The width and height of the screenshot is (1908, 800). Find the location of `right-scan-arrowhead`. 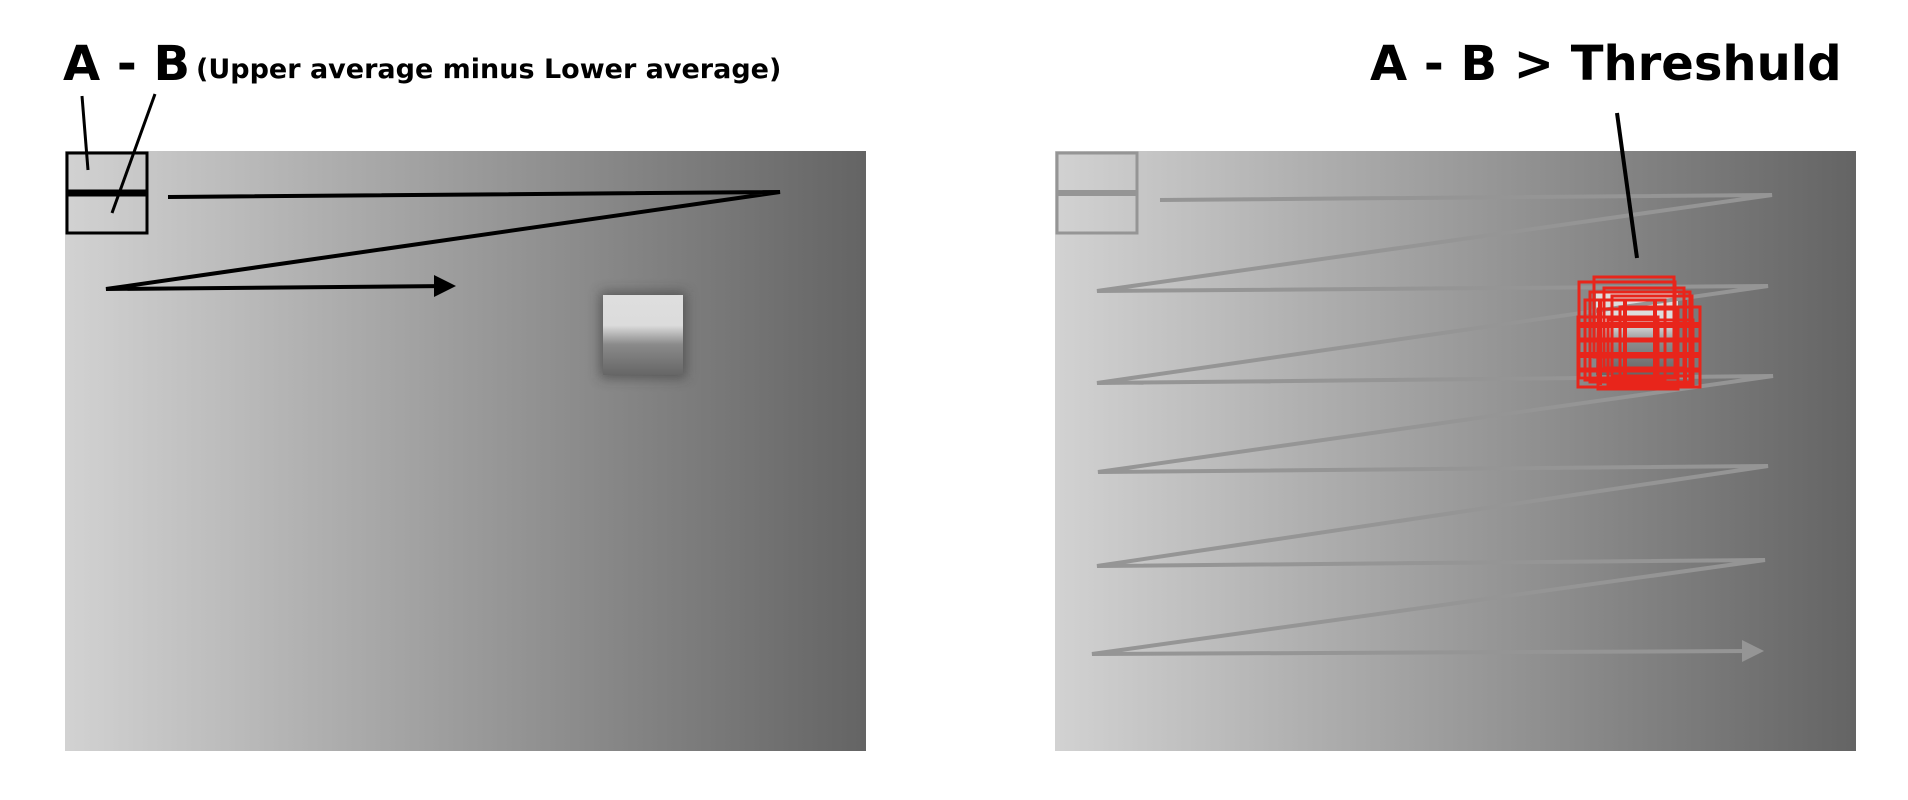

right-scan-arrowhead is located at coordinates (1753, 651).